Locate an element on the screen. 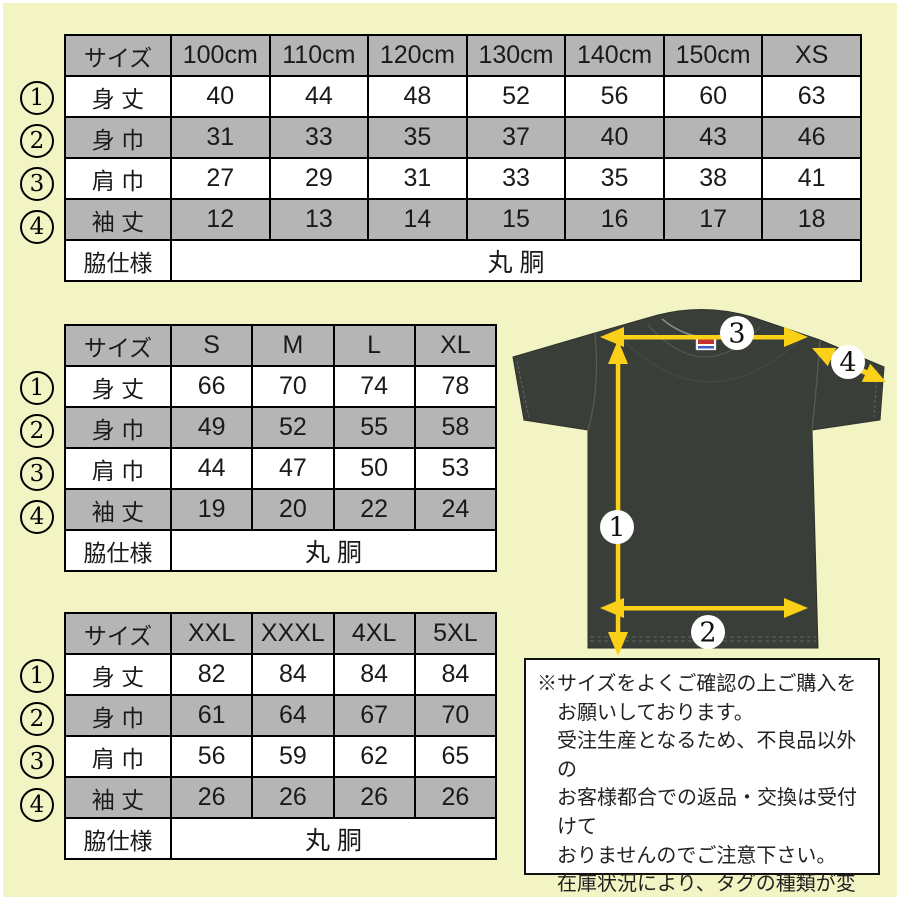  cell: 53 is located at coordinates (455, 468).